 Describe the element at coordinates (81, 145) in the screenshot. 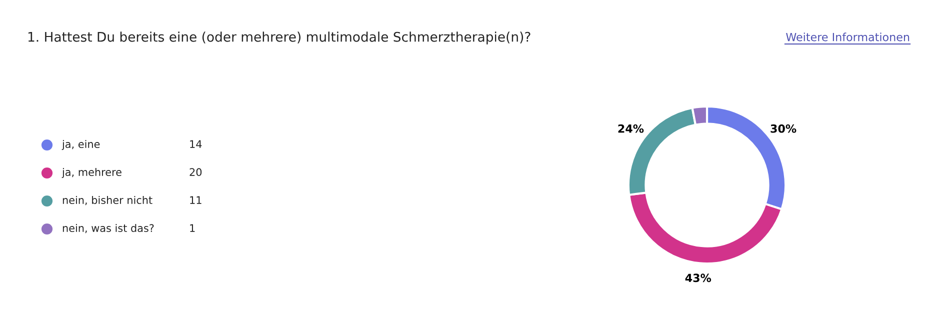

I see `legend-label: ja, eine` at that location.